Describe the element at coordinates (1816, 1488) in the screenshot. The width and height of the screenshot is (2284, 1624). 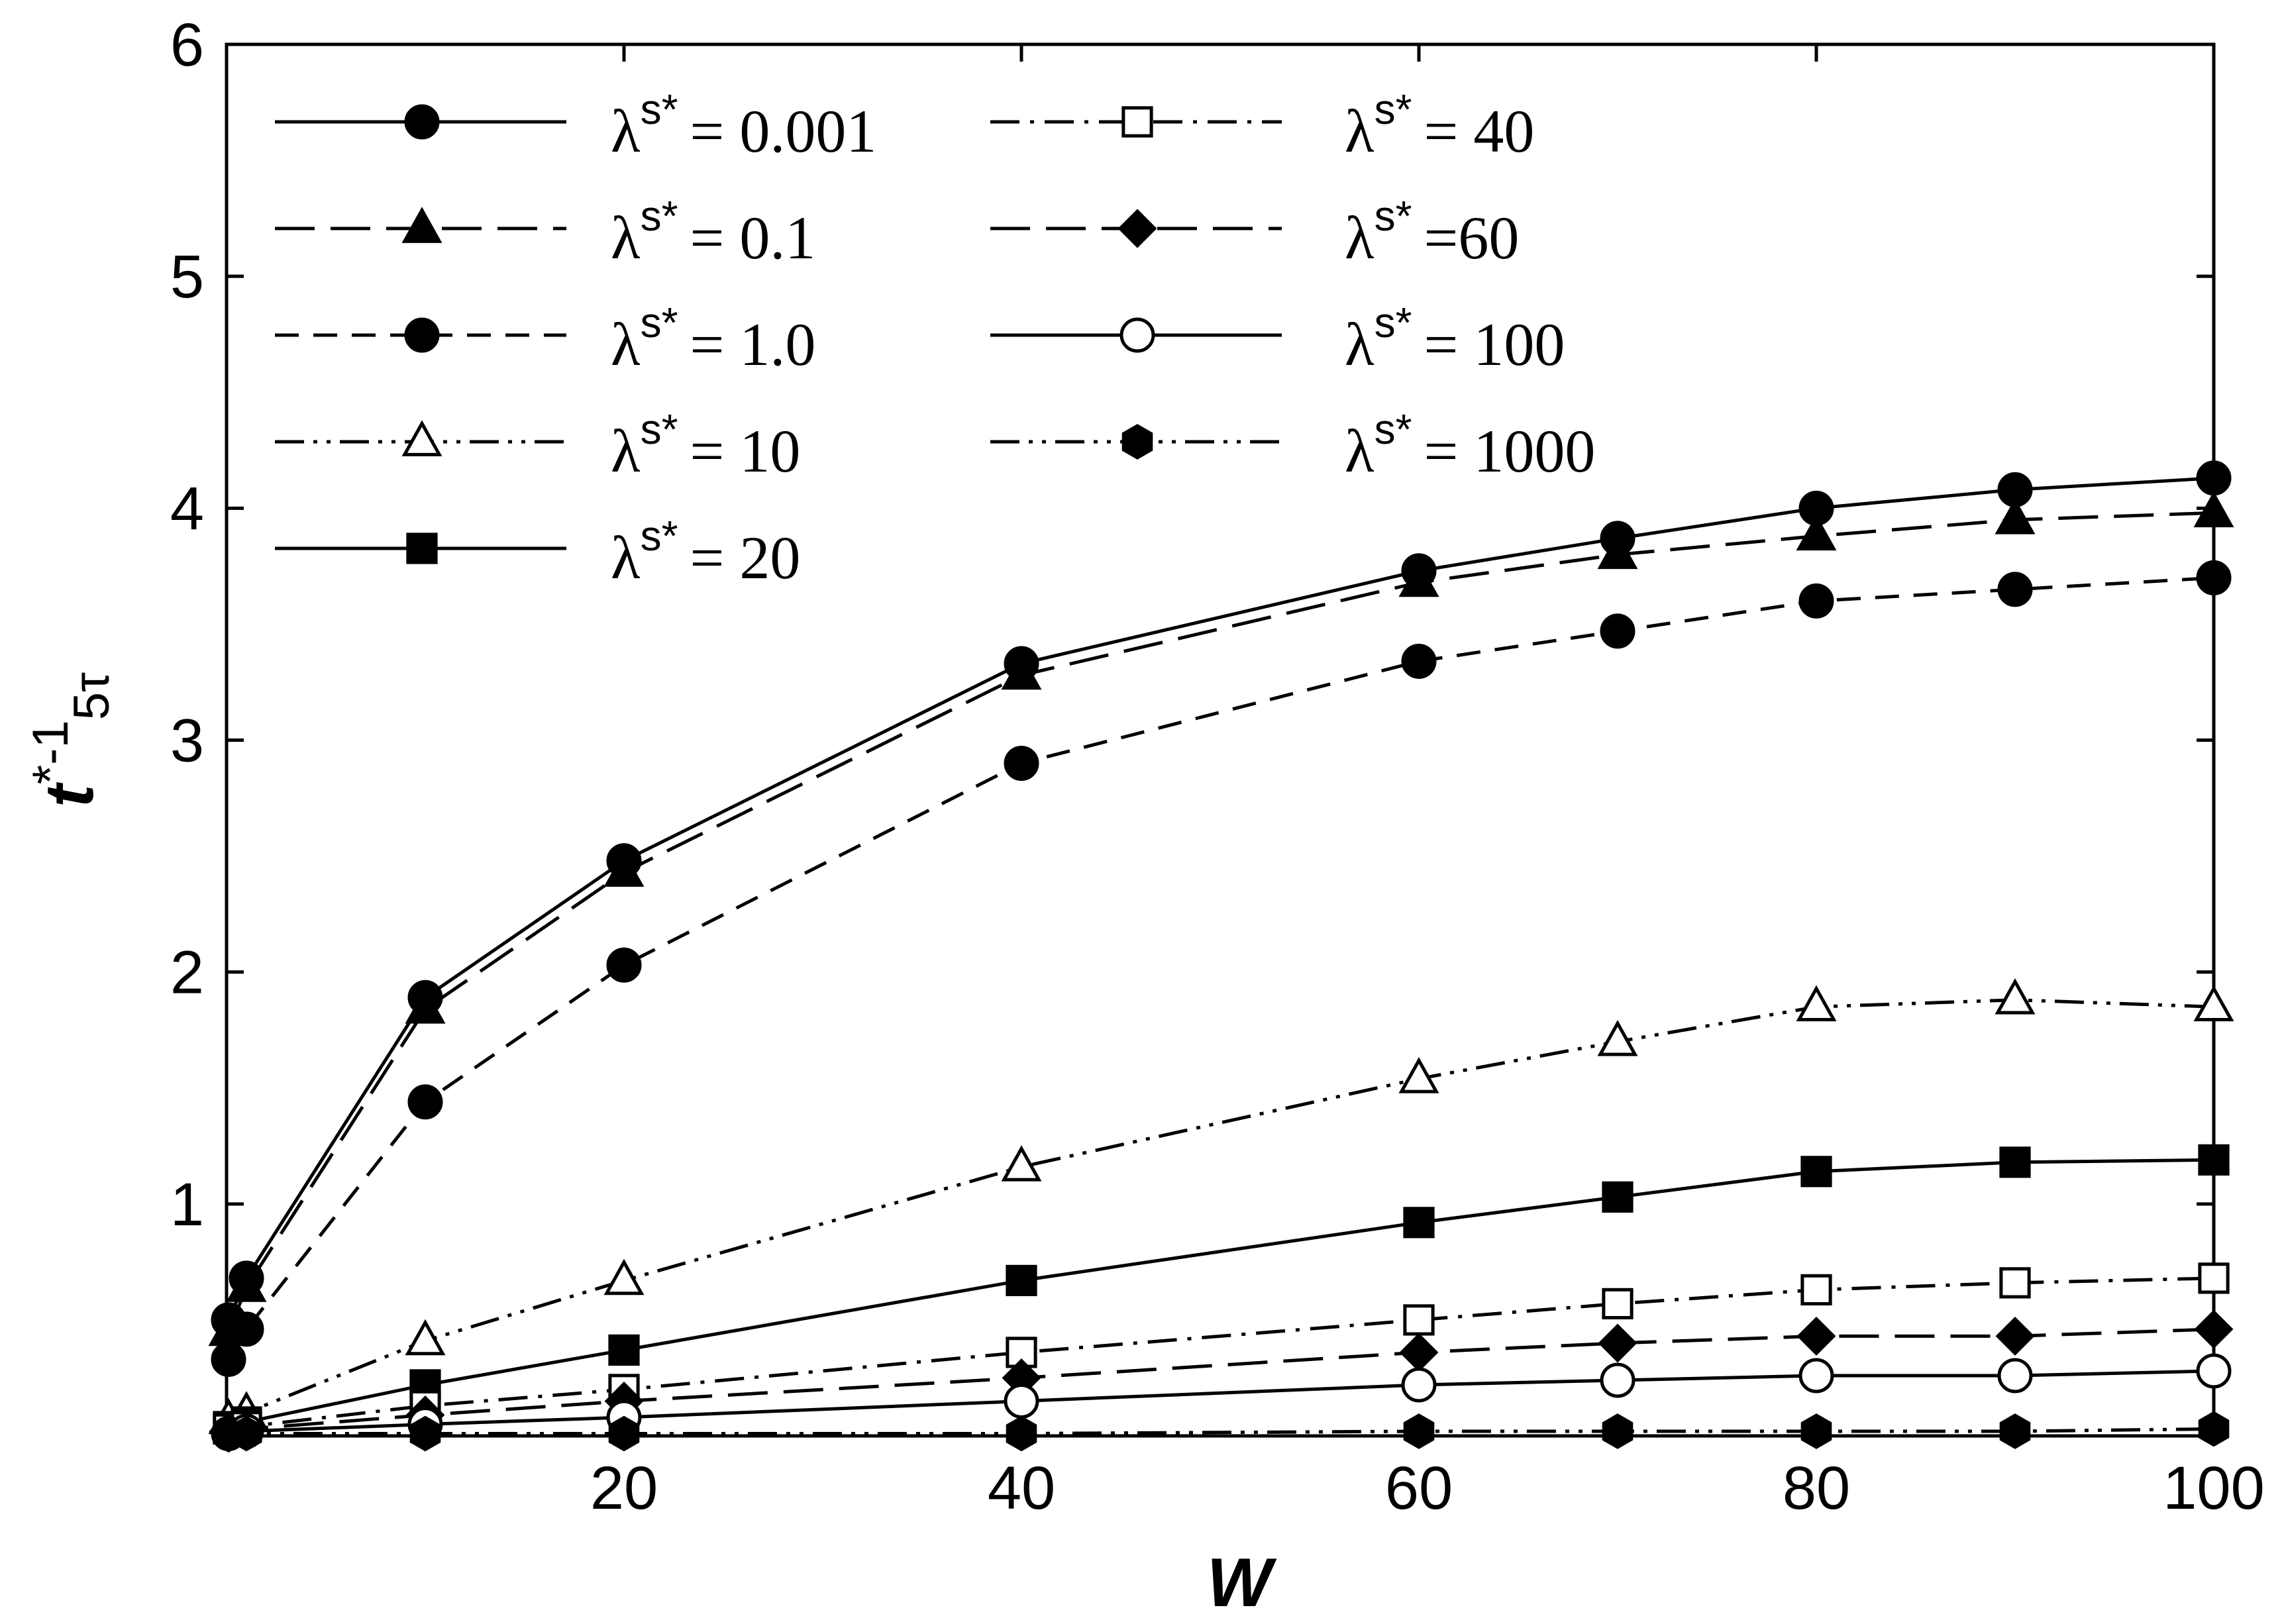
I see `x-tick-label: 80` at that location.